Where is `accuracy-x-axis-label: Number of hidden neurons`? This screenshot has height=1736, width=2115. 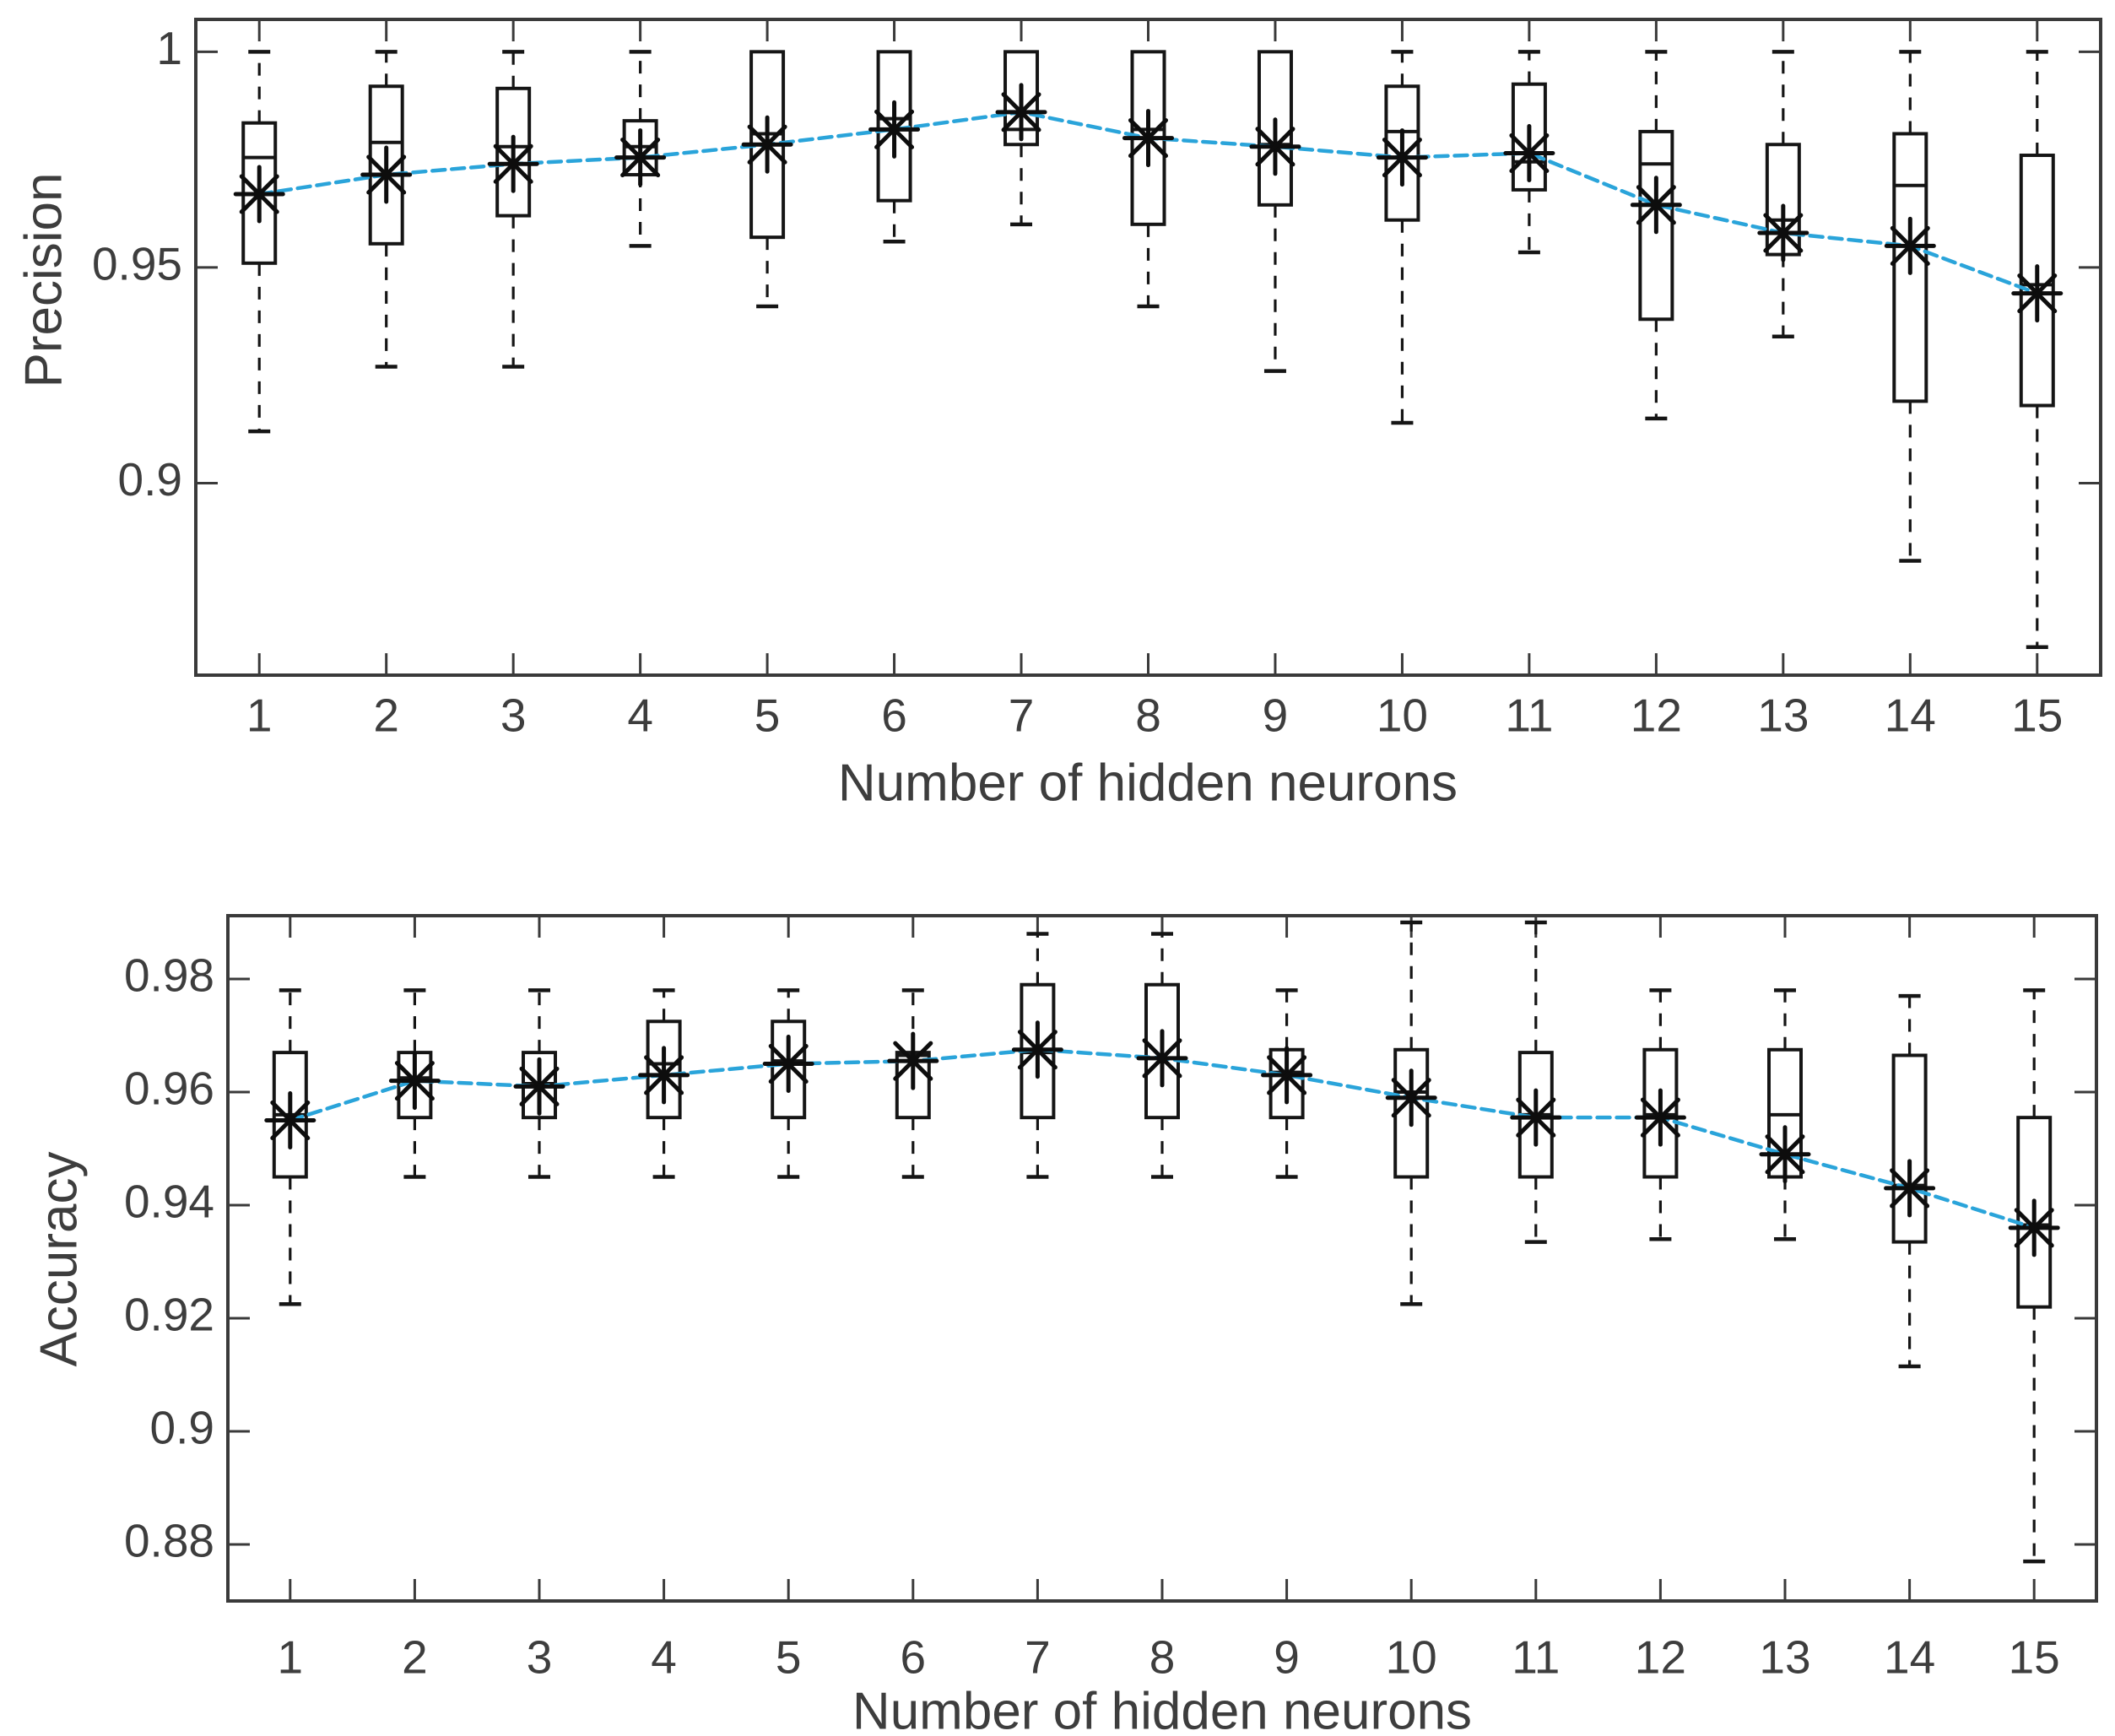 accuracy-x-axis-label: Number of hidden neurons is located at coordinates (1162, 1709).